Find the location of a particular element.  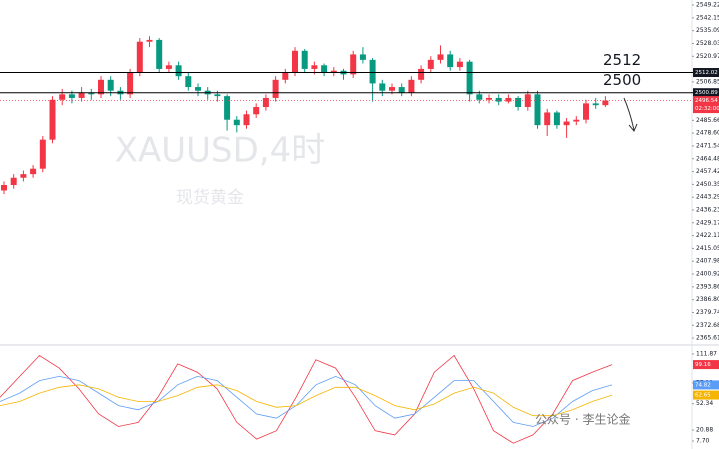

y-tick-label: 2528.03 is located at coordinates (707, 43).